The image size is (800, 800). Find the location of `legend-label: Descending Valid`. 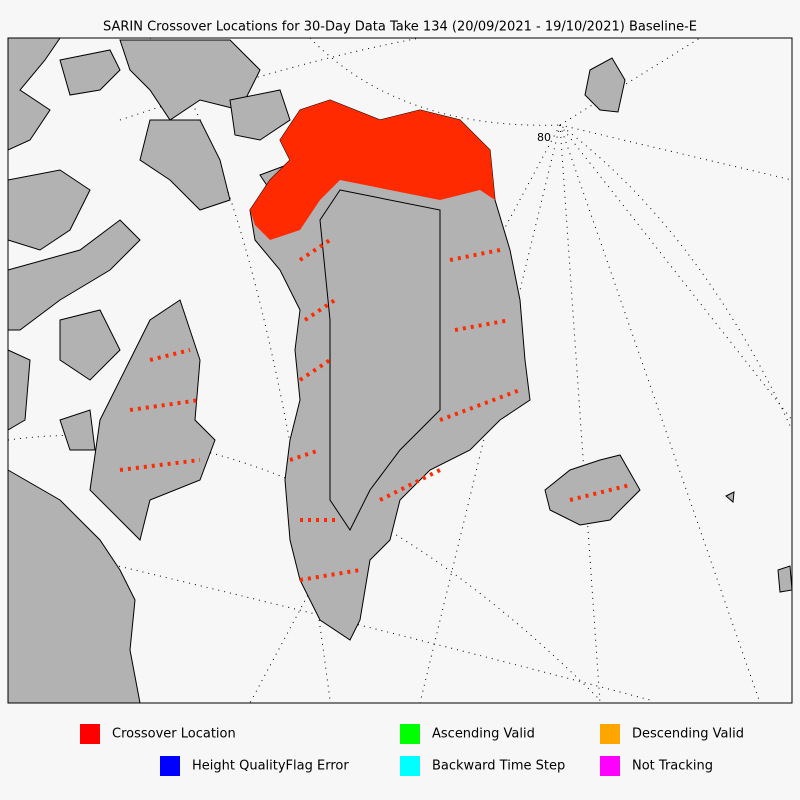

legend-label: Descending Valid is located at coordinates (688, 734).